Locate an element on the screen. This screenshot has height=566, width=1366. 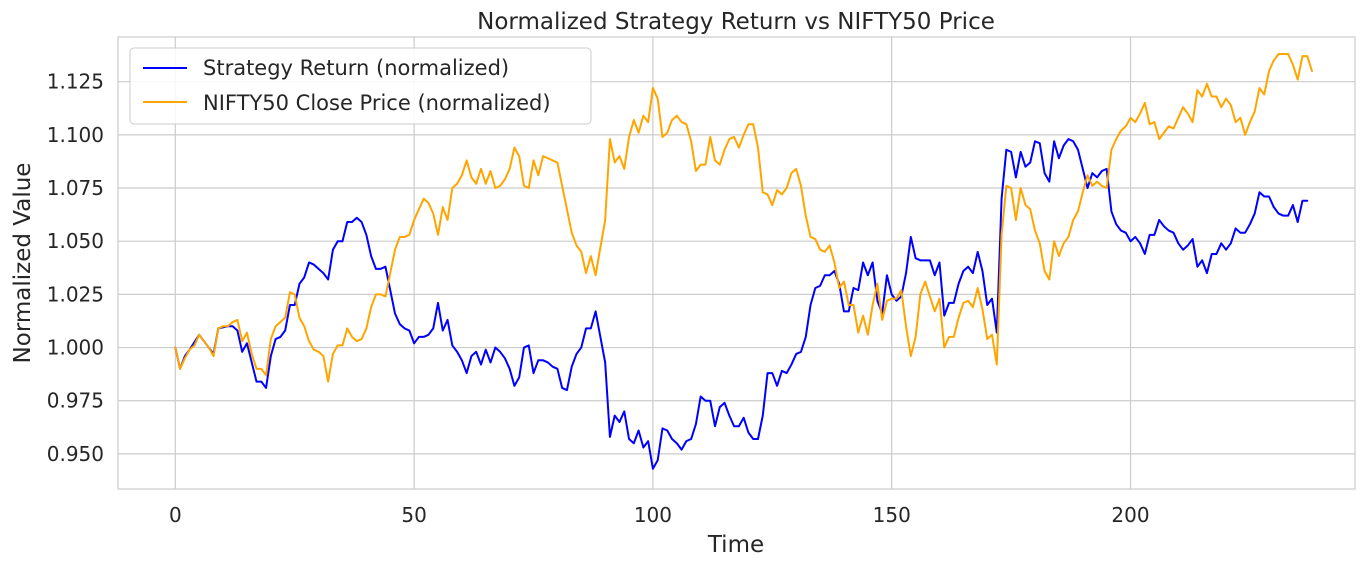
x-axis-label: Time is located at coordinates (735, 545).